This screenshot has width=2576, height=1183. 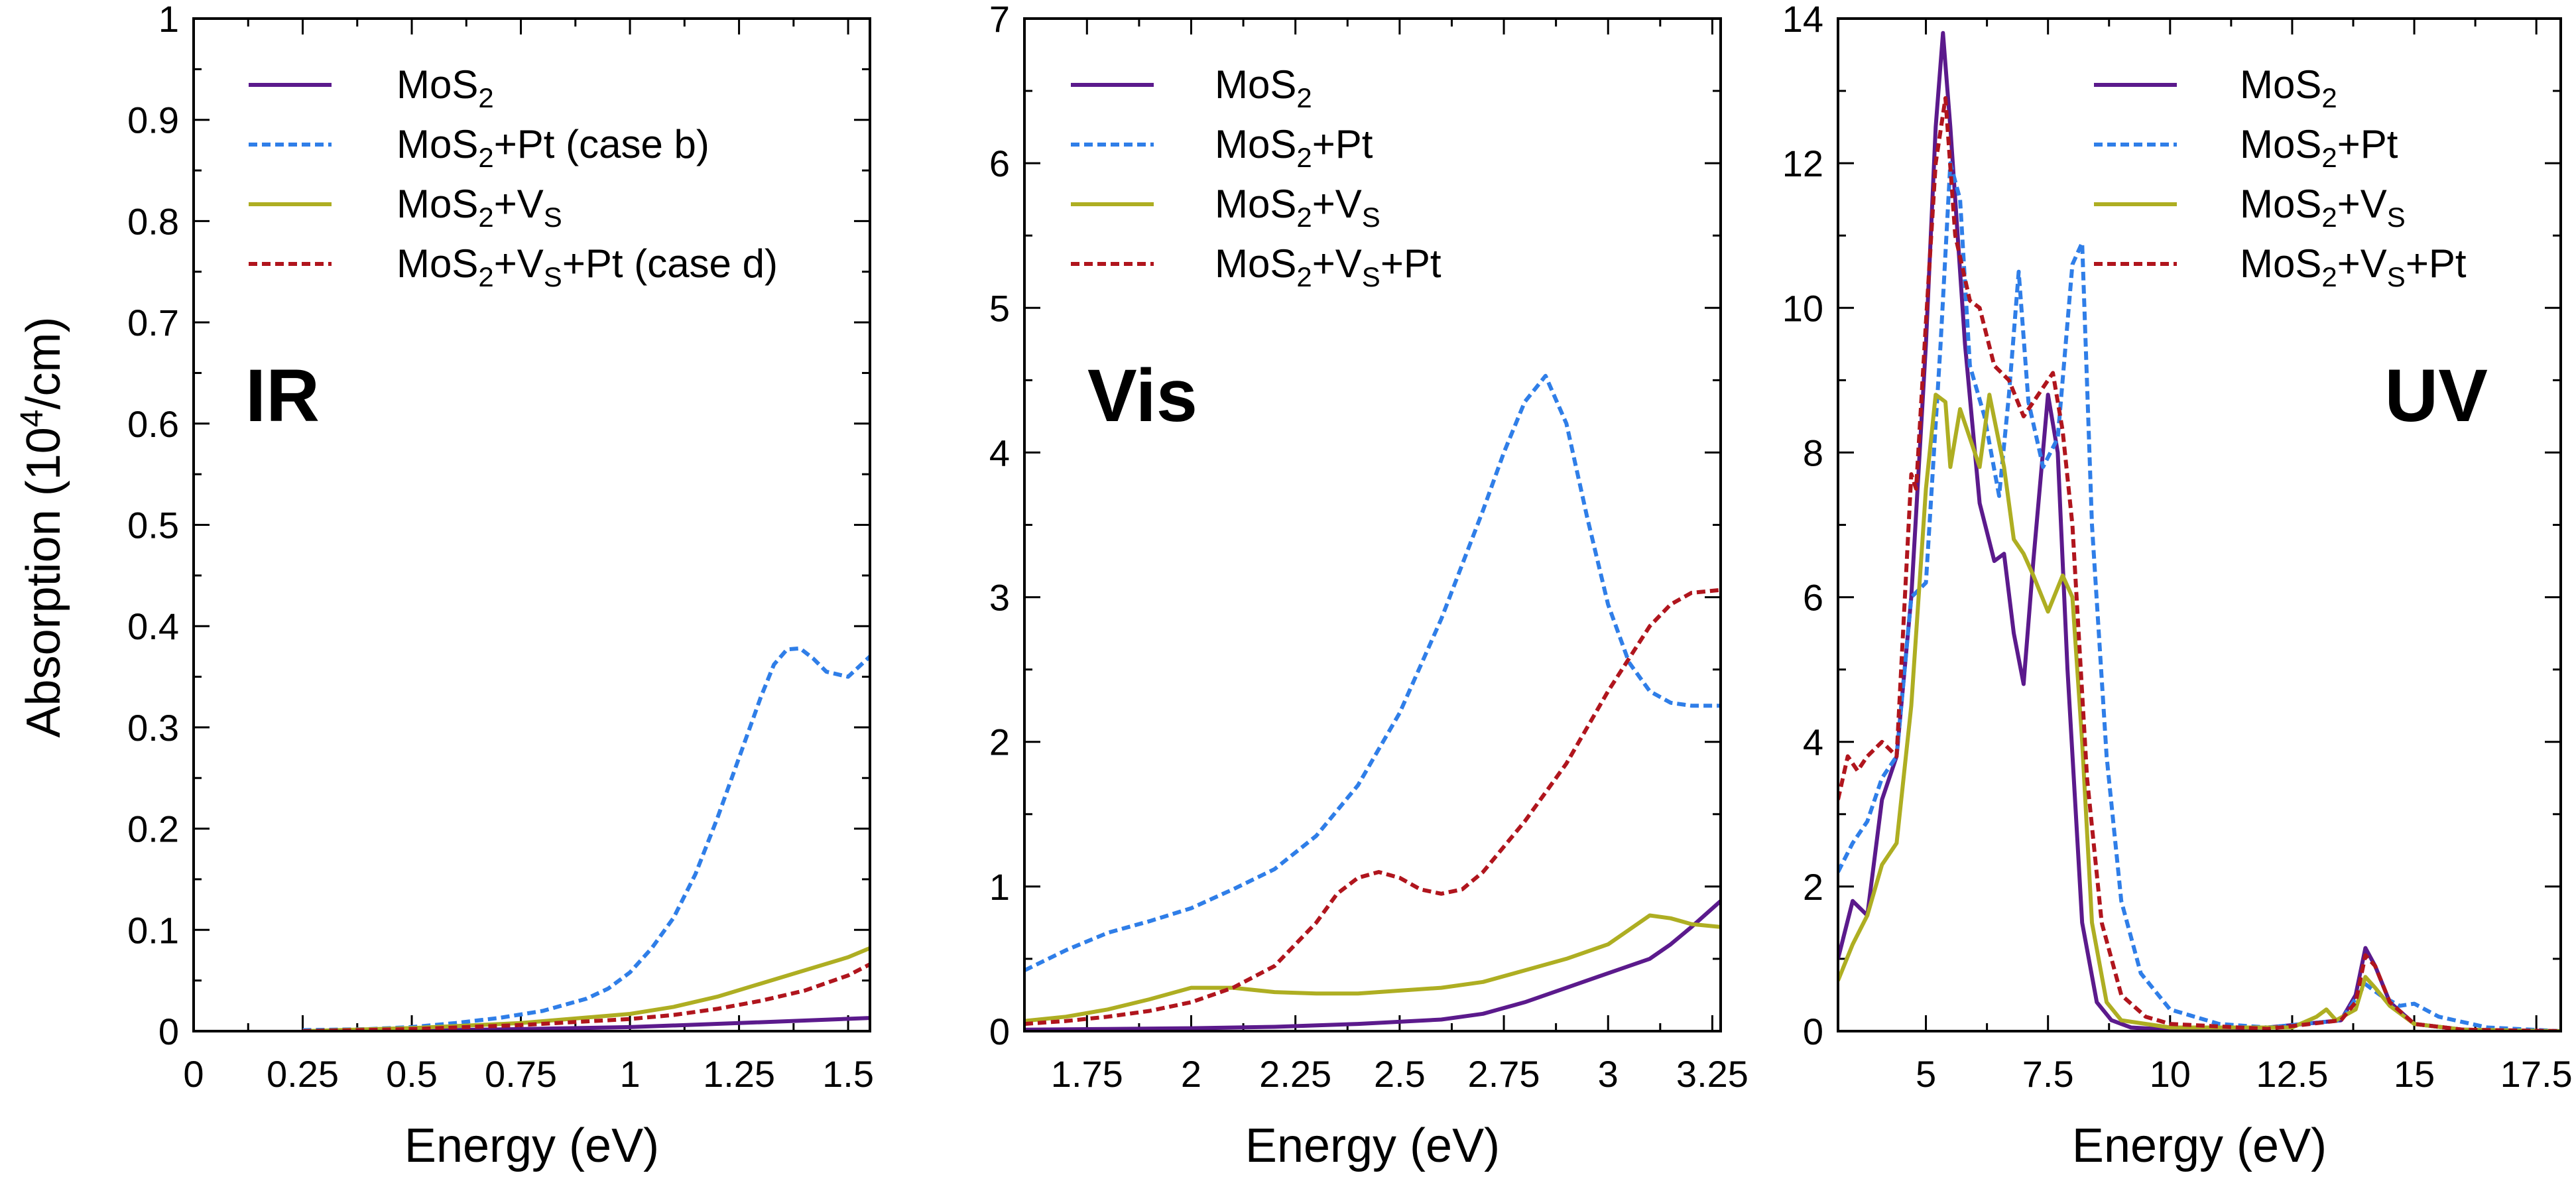 What do you see at coordinates (412, 1074) in the screenshot?
I see `x-tick-label: 0.5` at bounding box center [412, 1074].